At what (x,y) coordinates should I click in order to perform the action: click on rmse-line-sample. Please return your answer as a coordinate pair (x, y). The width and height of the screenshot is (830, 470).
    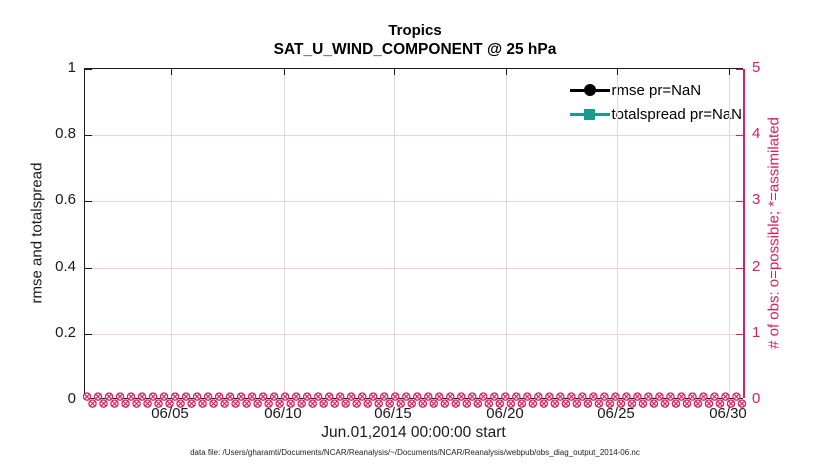
    Looking at the image, I should click on (589, 90).